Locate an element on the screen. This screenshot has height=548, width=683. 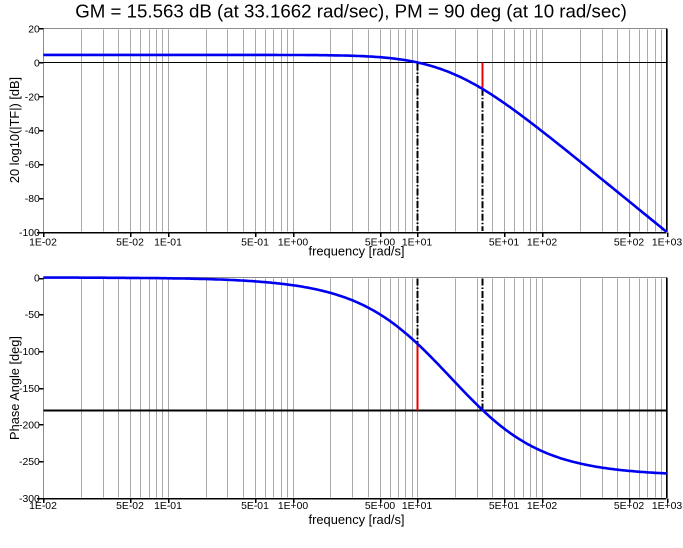
svg-text: -80 is located at coordinates (32, 199).